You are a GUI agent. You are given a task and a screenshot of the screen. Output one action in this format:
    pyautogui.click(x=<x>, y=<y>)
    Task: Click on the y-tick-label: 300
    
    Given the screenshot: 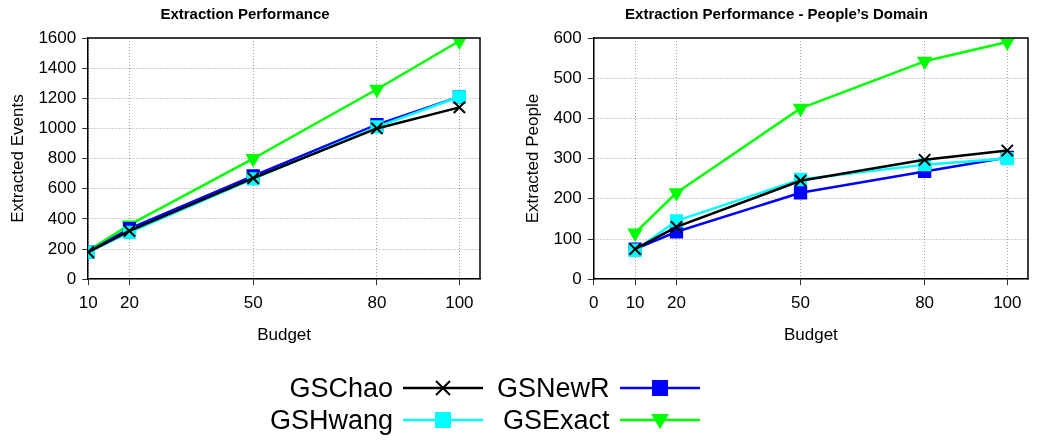 What is the action you would take?
    pyautogui.click(x=567, y=158)
    